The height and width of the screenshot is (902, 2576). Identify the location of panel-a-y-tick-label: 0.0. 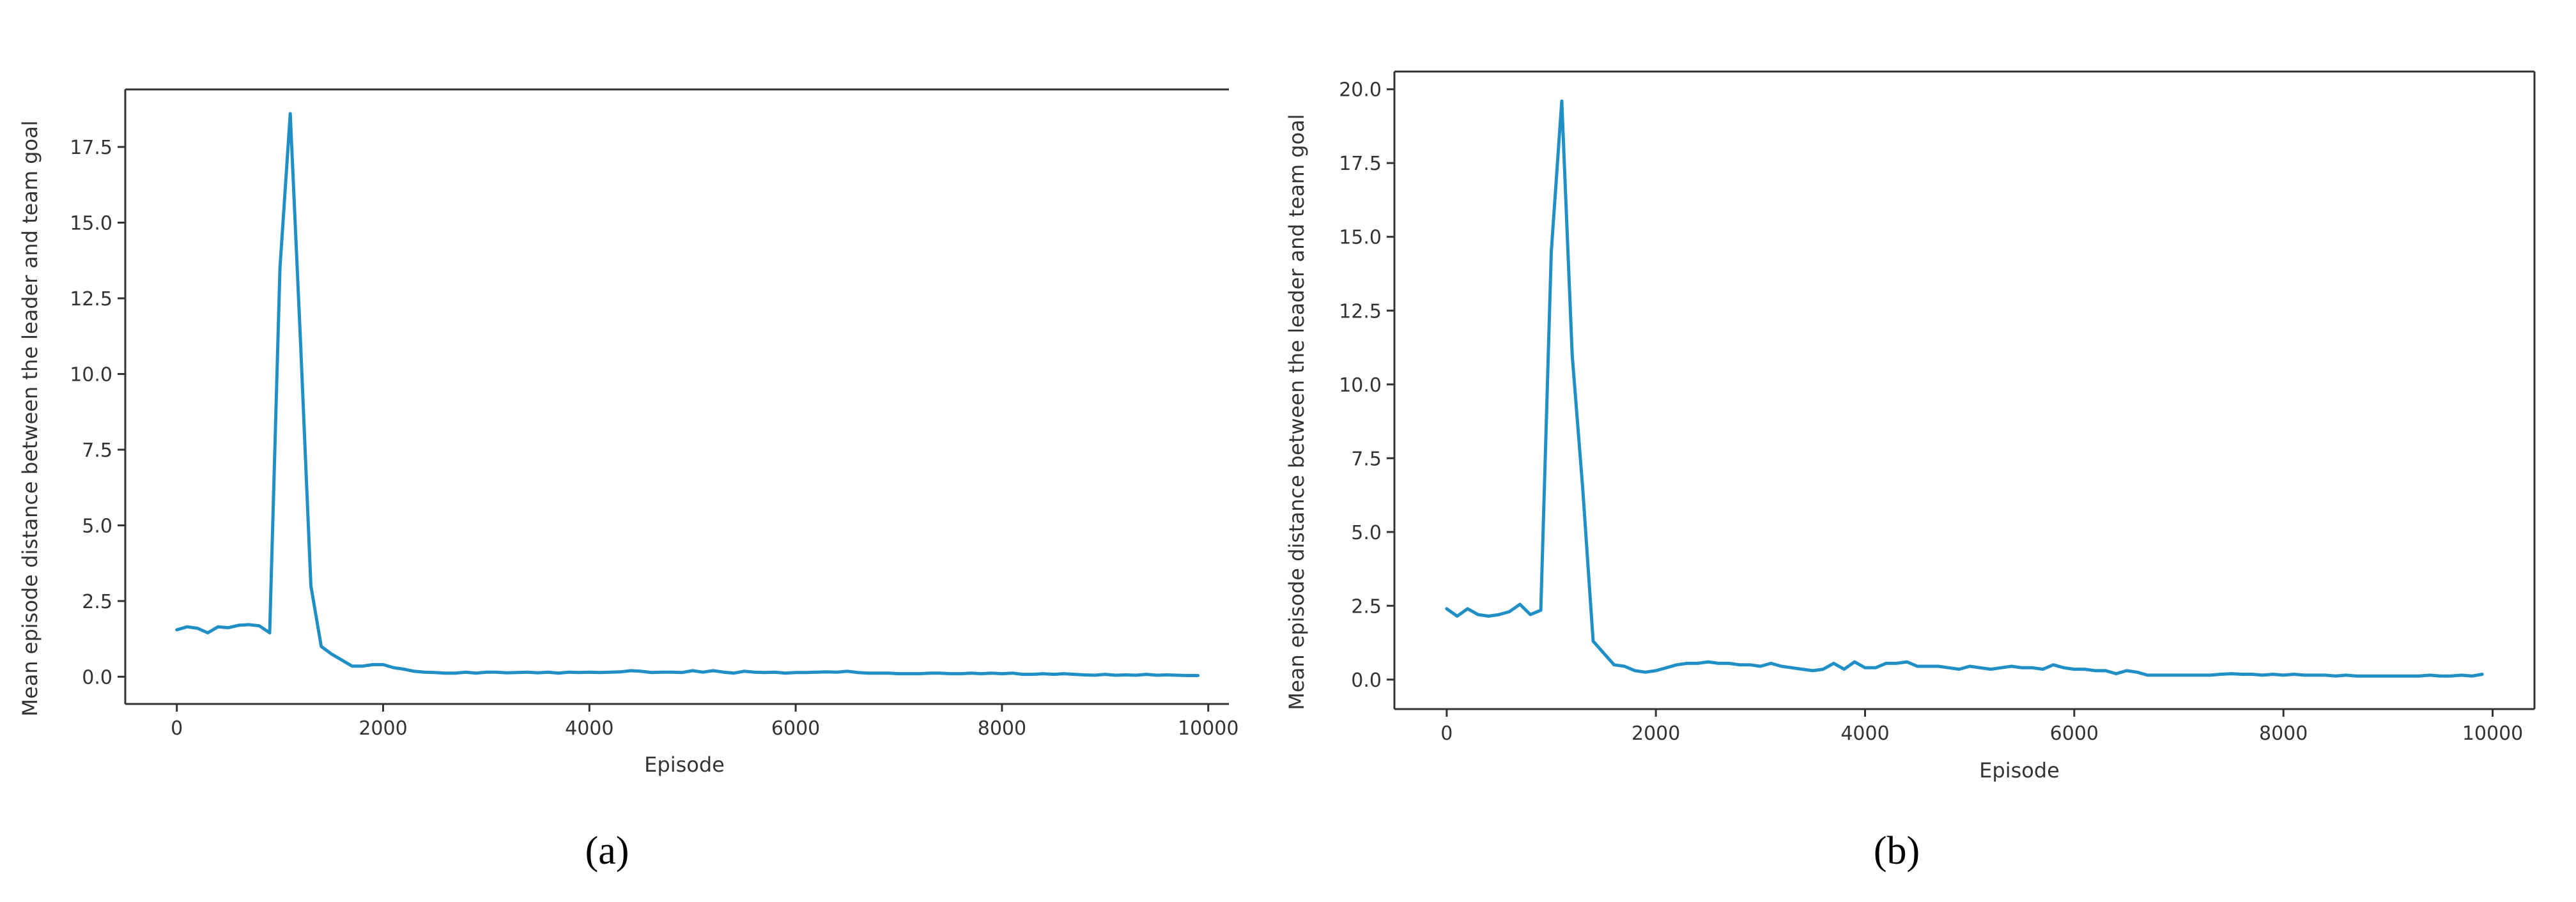
(97, 677).